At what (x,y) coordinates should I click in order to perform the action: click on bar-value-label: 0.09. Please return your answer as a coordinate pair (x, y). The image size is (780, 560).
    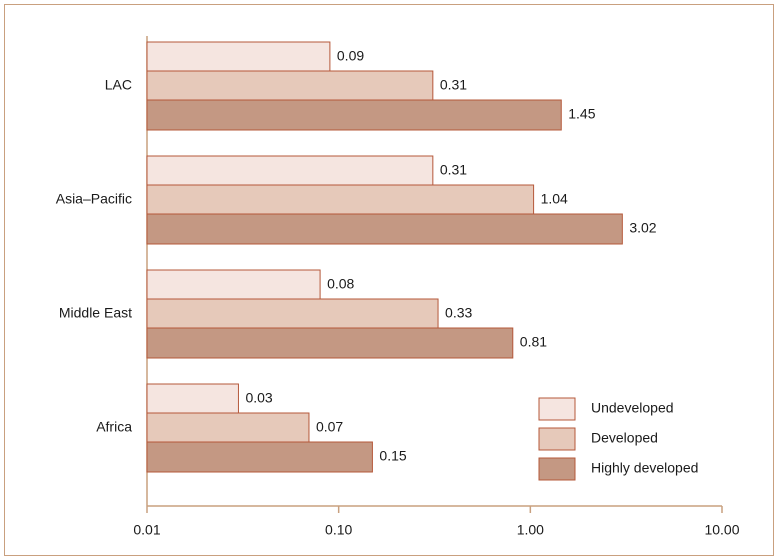
    Looking at the image, I should click on (350, 56).